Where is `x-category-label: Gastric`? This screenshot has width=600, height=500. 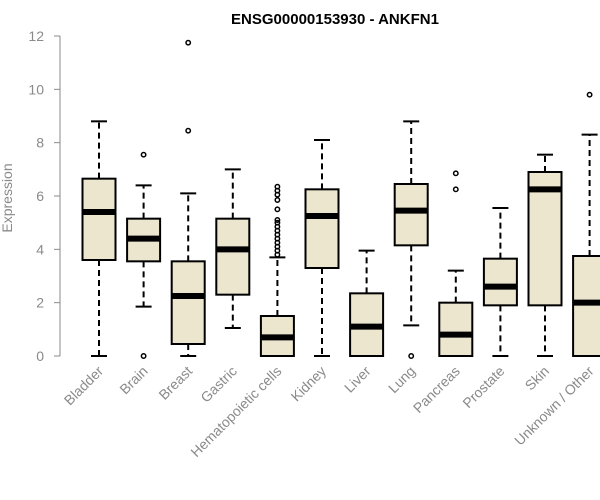
x-category-label: Gastric is located at coordinates (218, 384).